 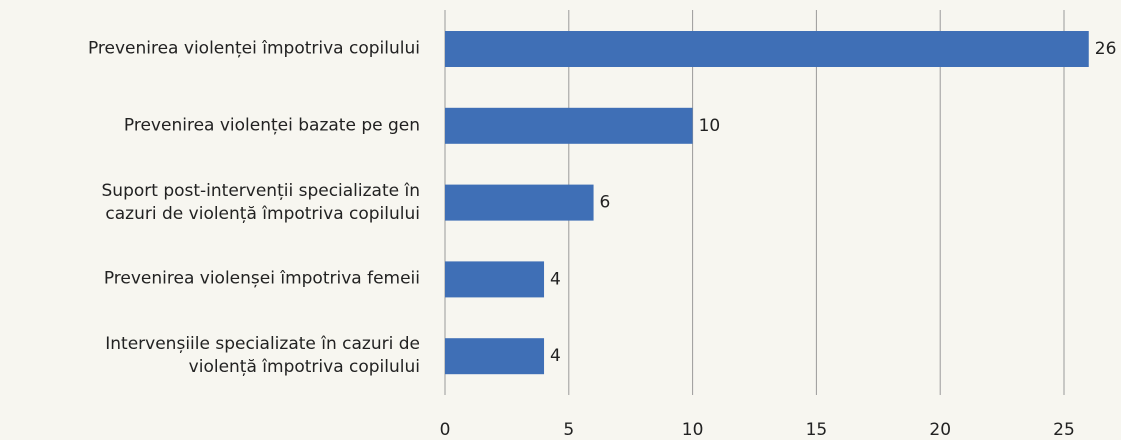 What do you see at coordinates (1106, 49) in the screenshot?
I see `value-label: 26` at bounding box center [1106, 49].